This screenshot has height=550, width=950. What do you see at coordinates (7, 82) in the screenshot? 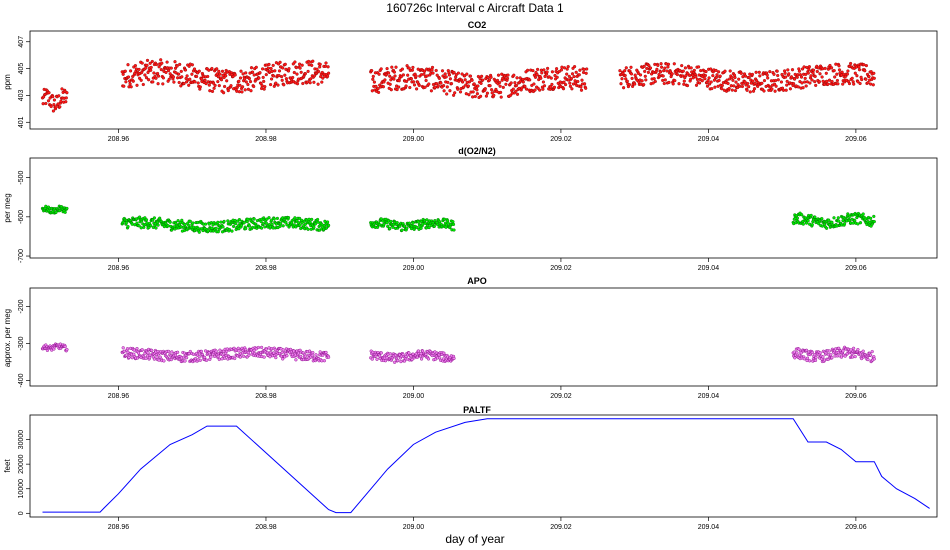
I see `y-axis-label-co2: ppm` at bounding box center [7, 82].